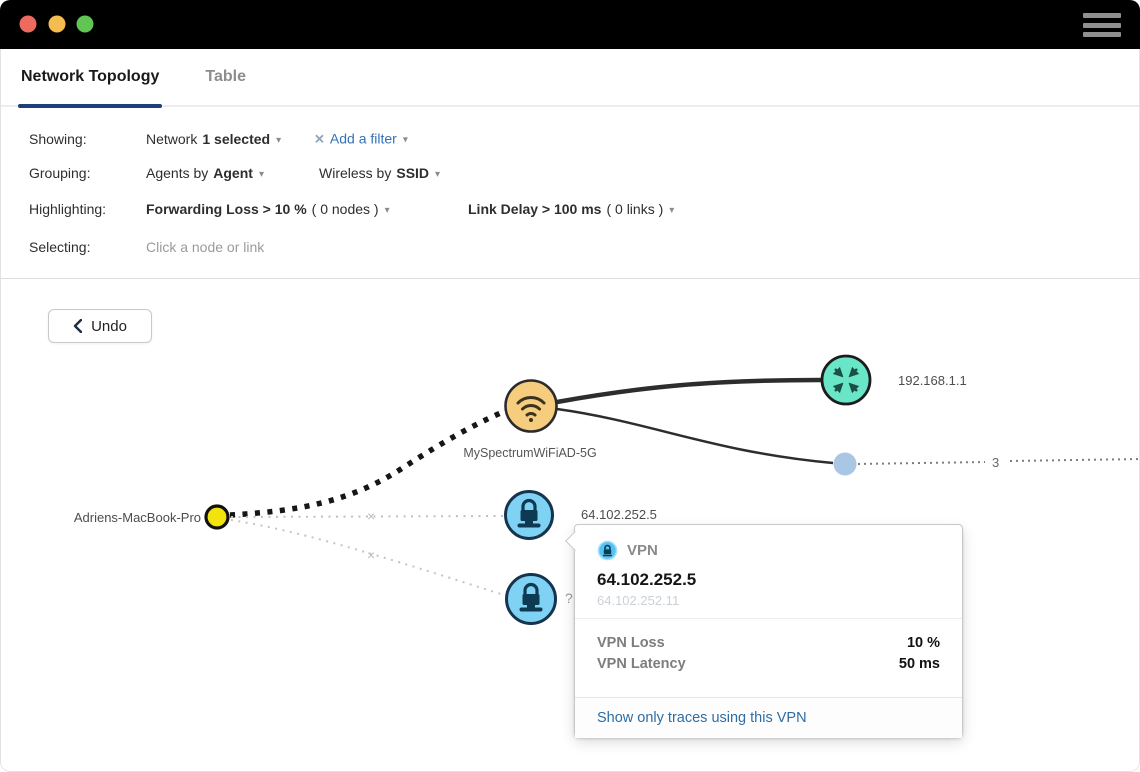 This screenshot has height=772, width=1140. What do you see at coordinates (60, 247) in the screenshot?
I see `selecting-label: Selecting:` at bounding box center [60, 247].